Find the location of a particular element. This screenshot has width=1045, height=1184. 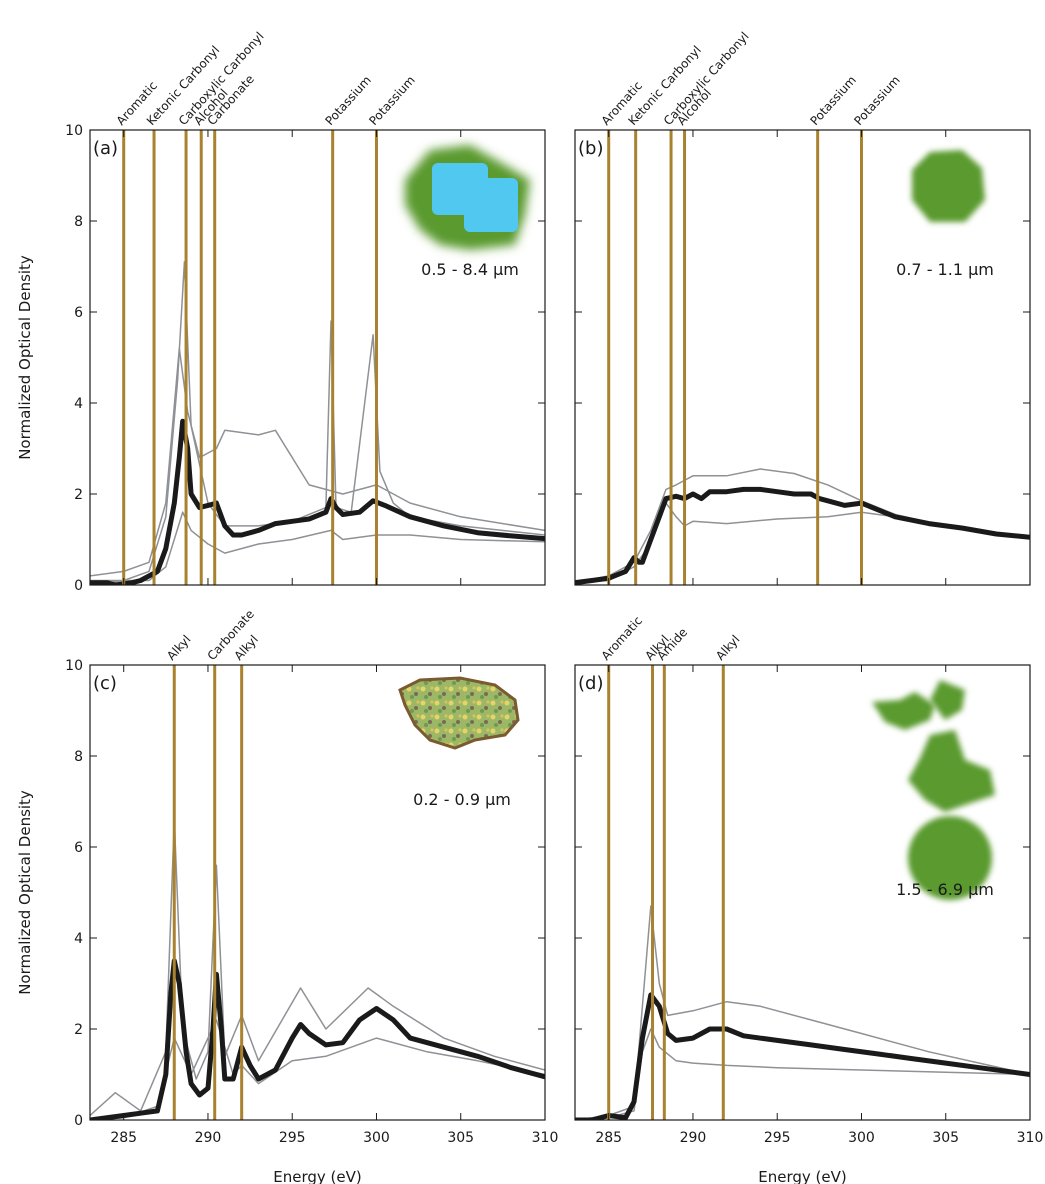

panel-label: (d) is located at coordinates (590, 683).